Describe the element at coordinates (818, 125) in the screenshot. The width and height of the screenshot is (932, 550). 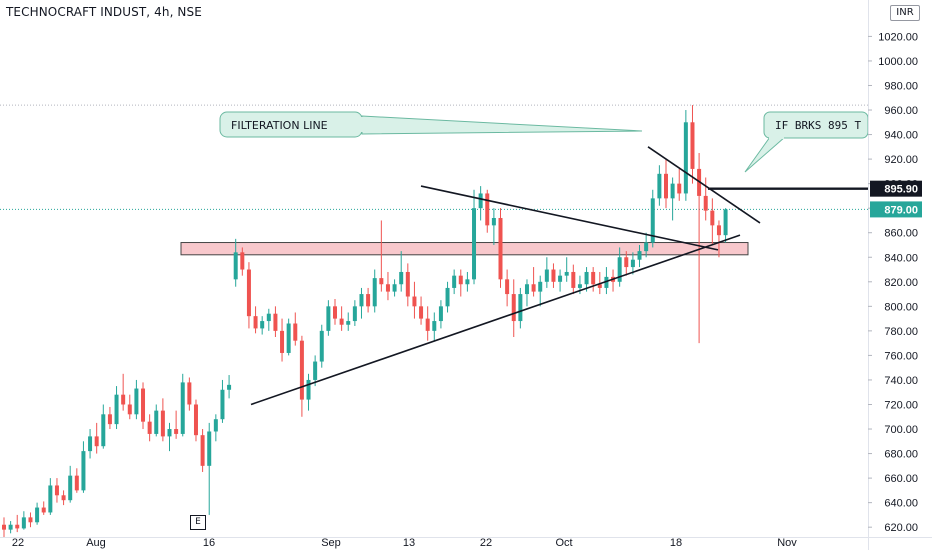
I see `callout-breakout-text: IF BRKS 895 T` at that location.